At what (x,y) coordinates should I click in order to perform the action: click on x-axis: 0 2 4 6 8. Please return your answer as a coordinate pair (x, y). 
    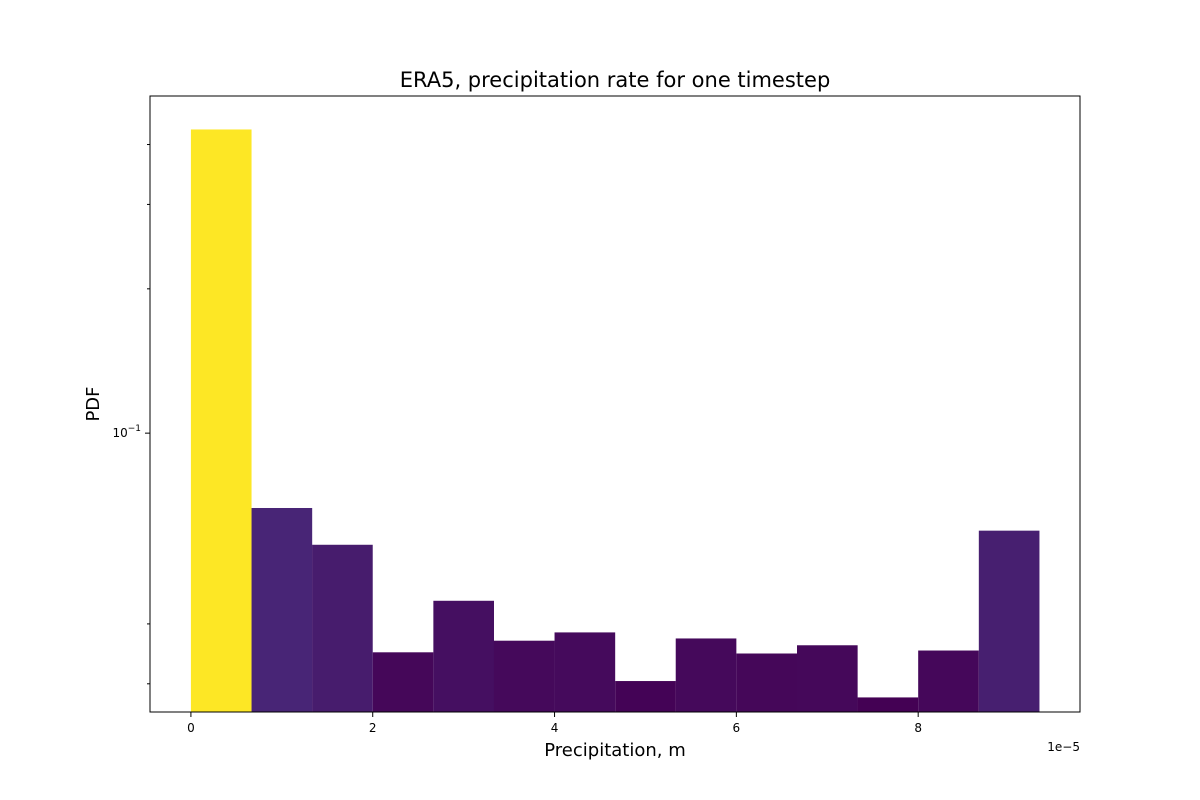
    Looking at the image, I should click on (554, 723).